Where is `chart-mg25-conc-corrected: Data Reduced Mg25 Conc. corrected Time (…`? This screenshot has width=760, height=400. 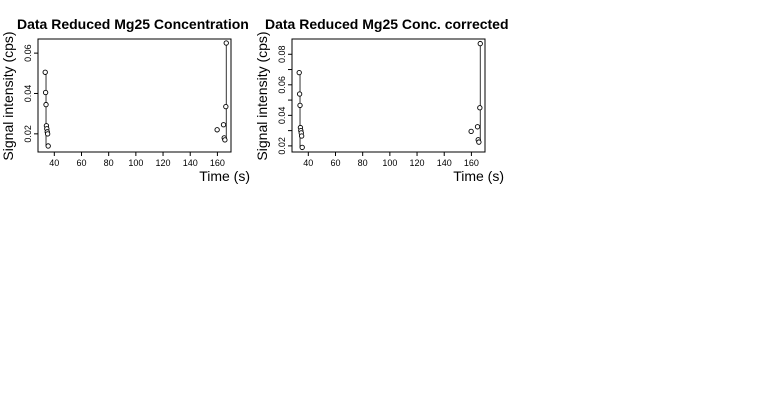
chart-mg25-conc-corrected: Data Reduced Mg25 Conc. corrected Time (… is located at coordinates (381, 100).